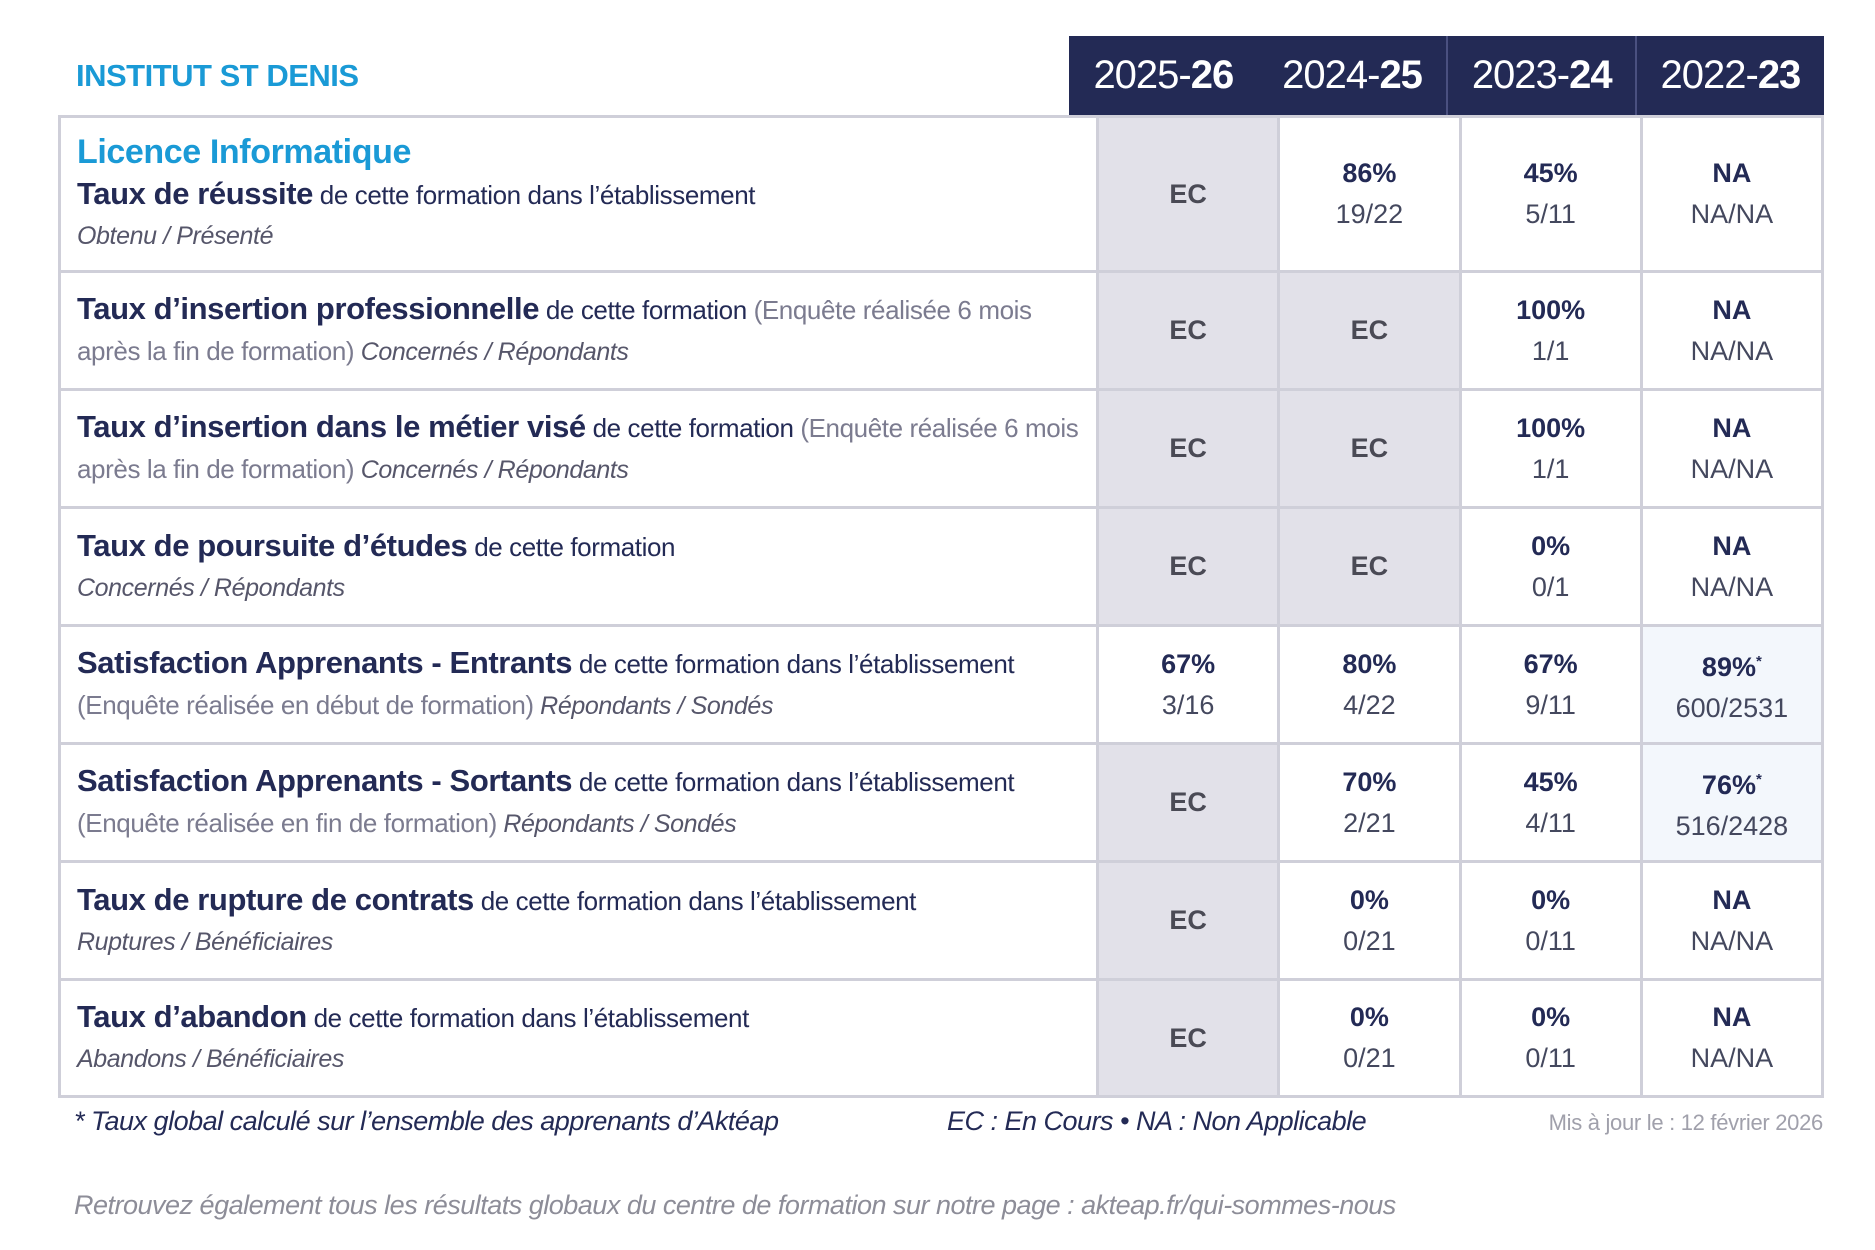 The image size is (1875, 1250). Describe the element at coordinates (1369, 663) in the screenshot. I see `rate-value: 80%` at that location.